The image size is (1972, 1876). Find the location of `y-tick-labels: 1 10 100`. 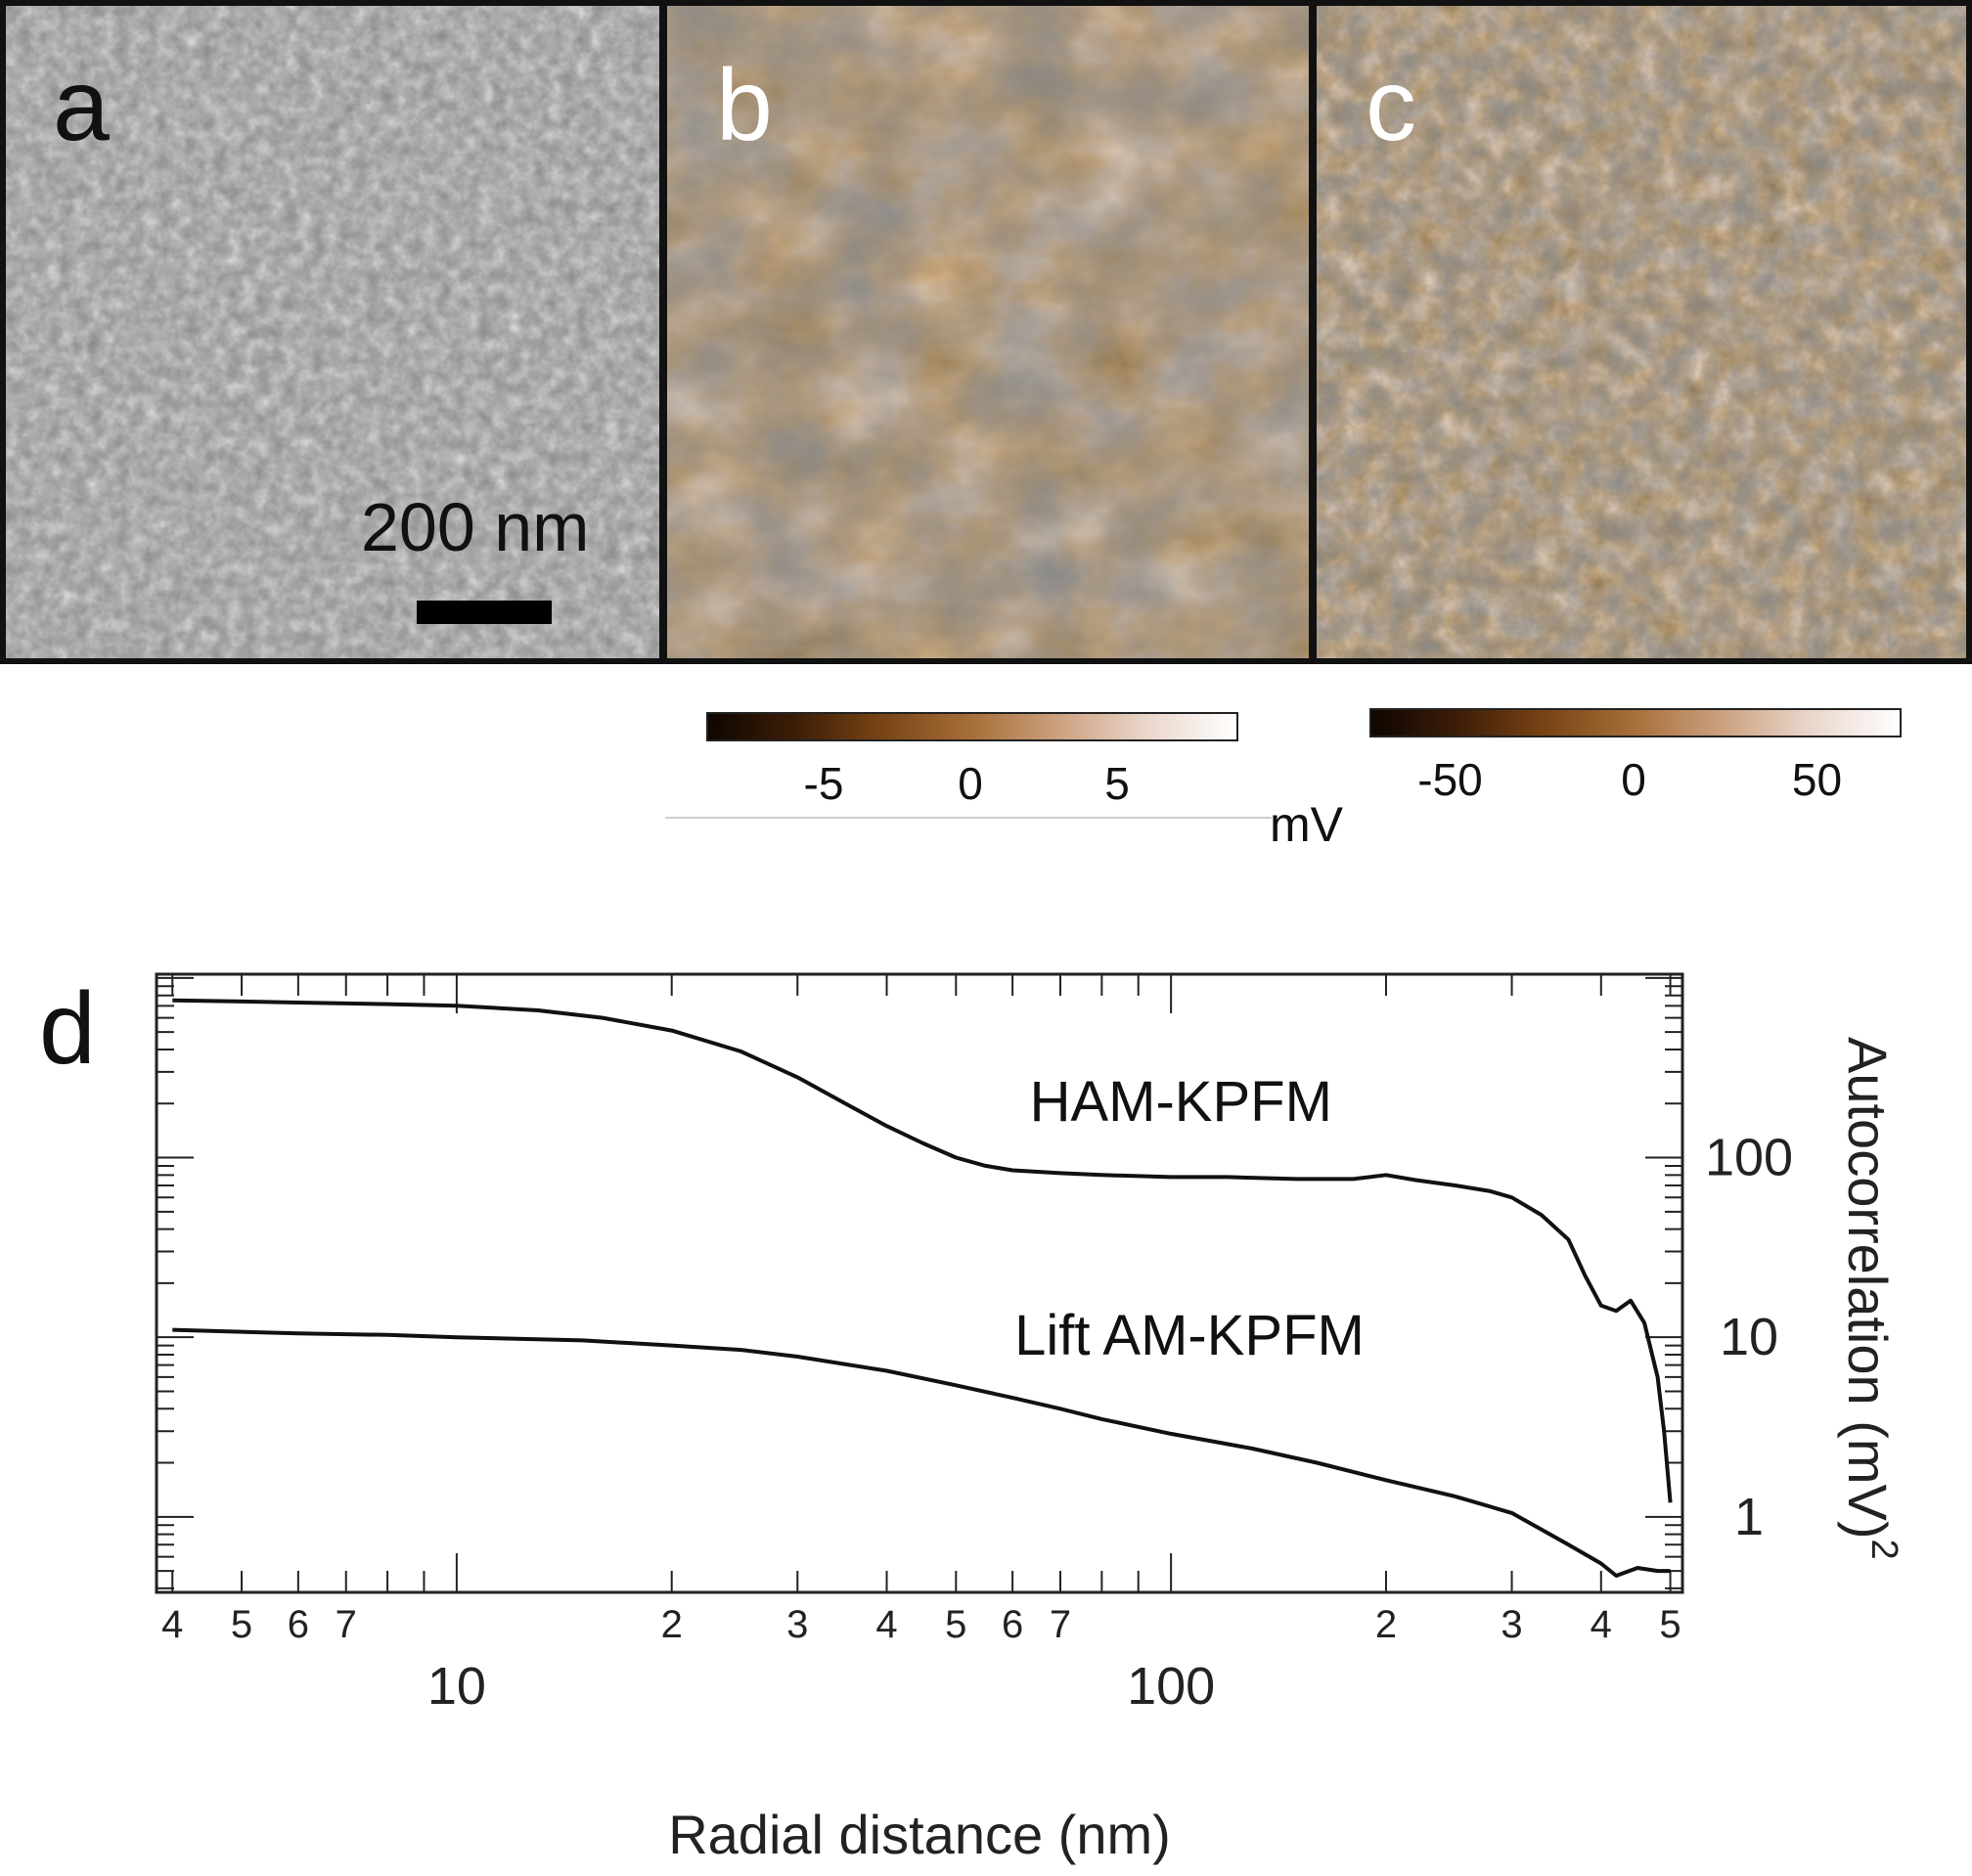

y-tick-labels: 1 10 100 is located at coordinates (1749, 1337).